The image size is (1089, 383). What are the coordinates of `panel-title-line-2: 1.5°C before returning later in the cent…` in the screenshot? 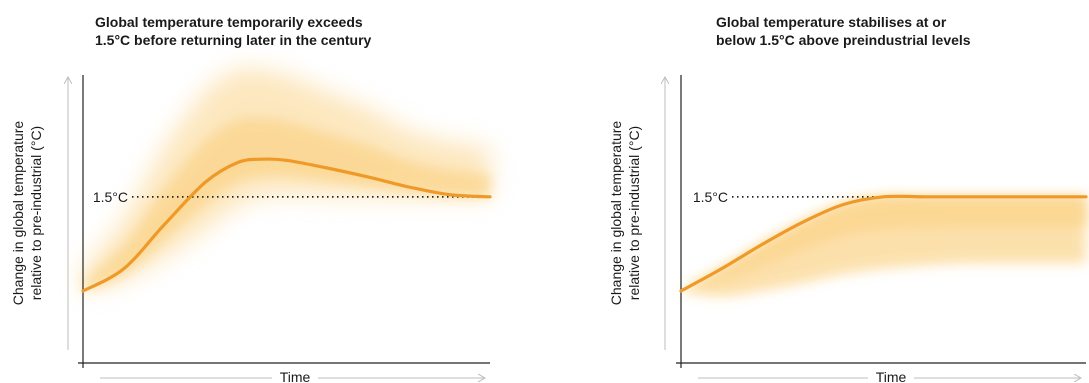 It's located at (233, 40).